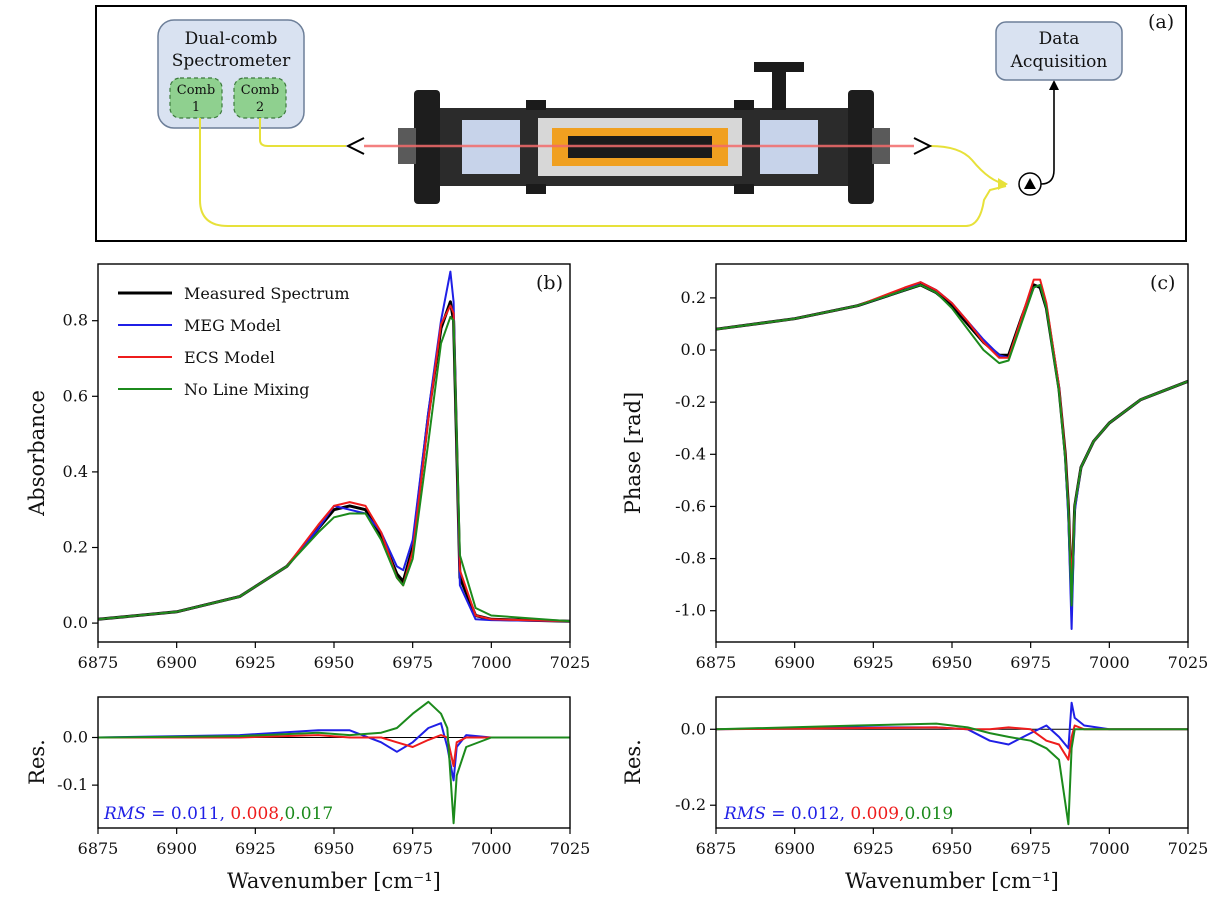 Image resolution: width=1217 pixels, height=899 pixels. What do you see at coordinates (1161, 22) in the screenshot?
I see `panel-label-a: (a)` at bounding box center [1161, 22].